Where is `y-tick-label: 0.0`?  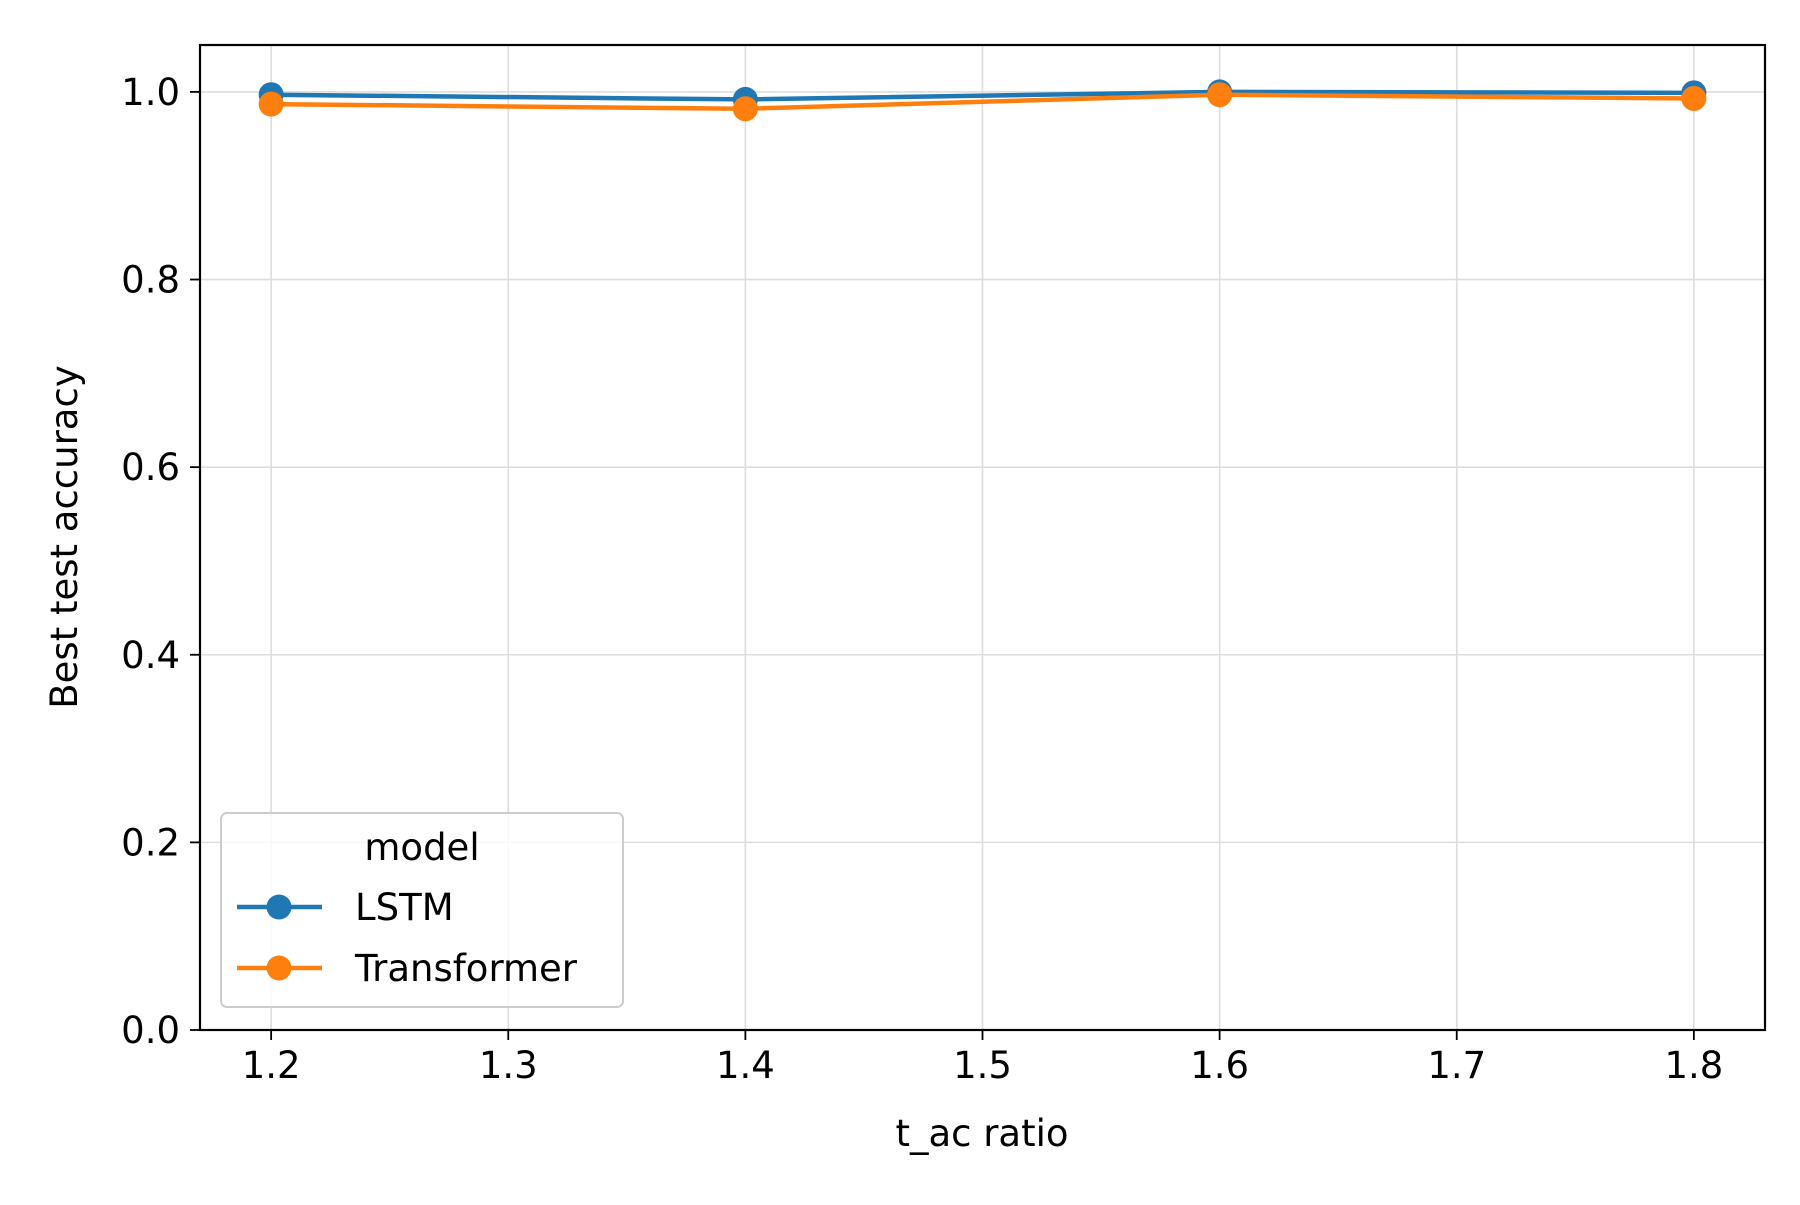
y-tick-label: 0.0 is located at coordinates (150, 1030).